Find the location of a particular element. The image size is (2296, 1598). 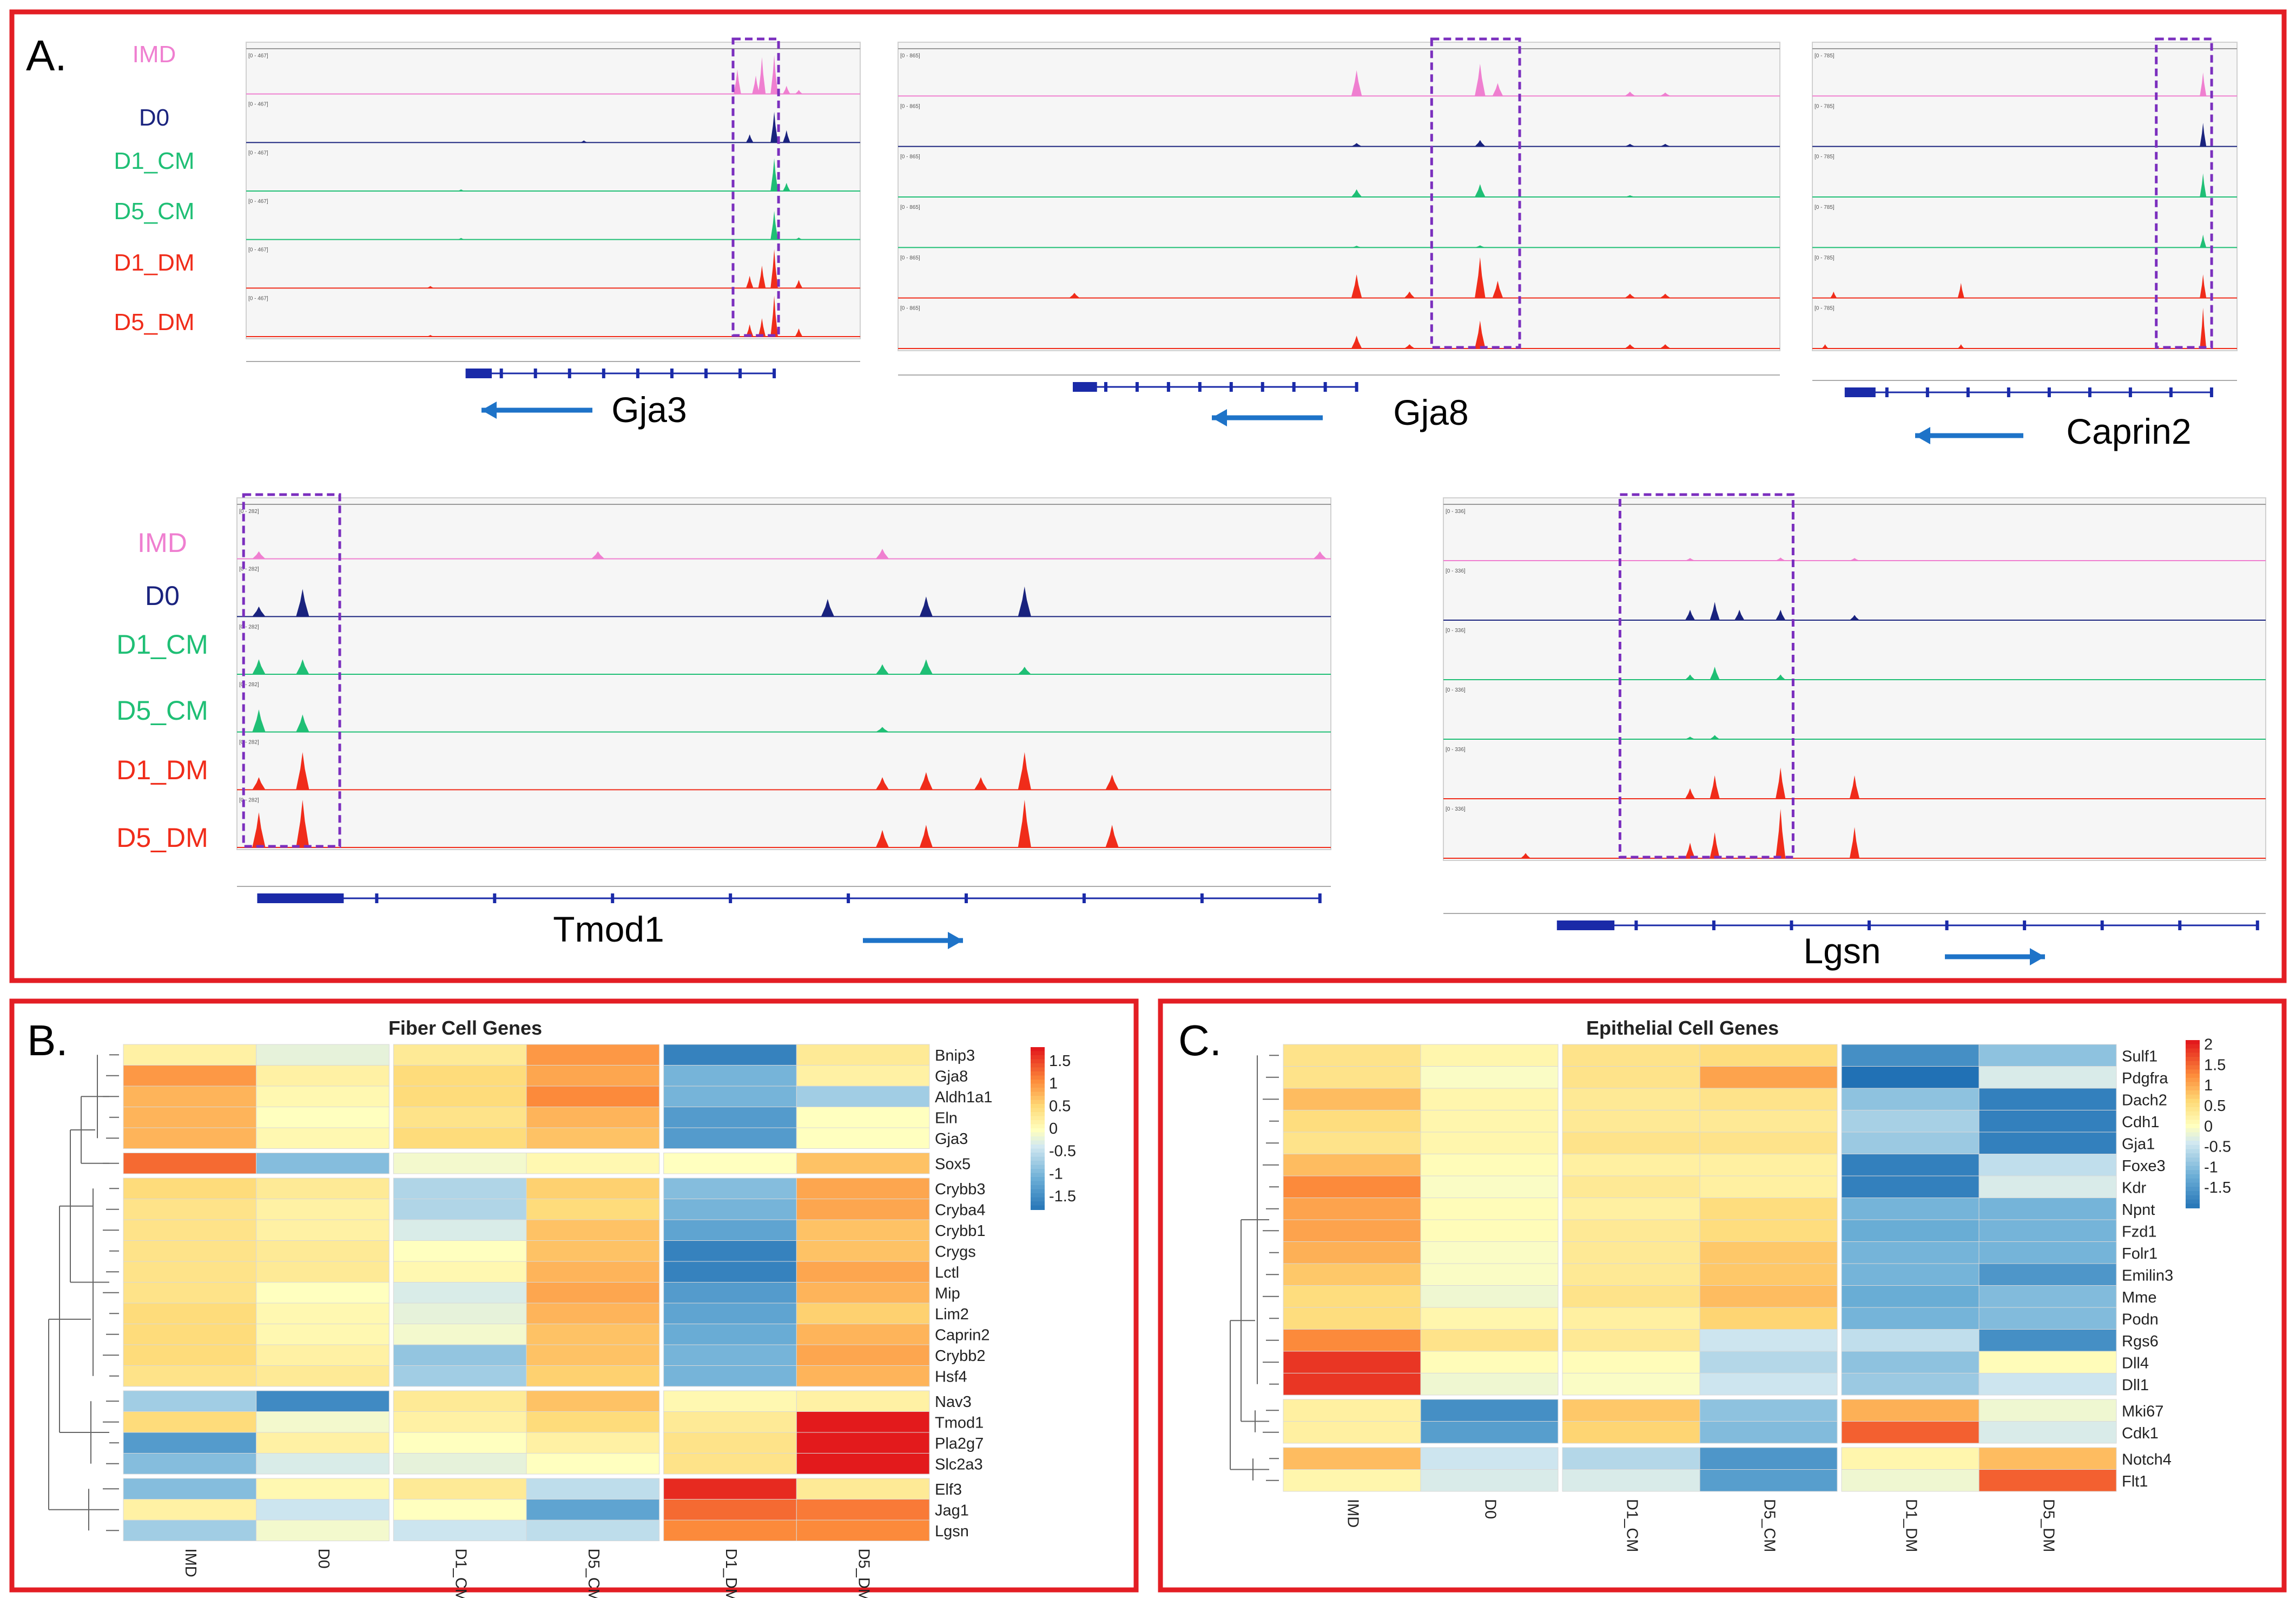

gene-label: Dll4 is located at coordinates (2135, 1363).